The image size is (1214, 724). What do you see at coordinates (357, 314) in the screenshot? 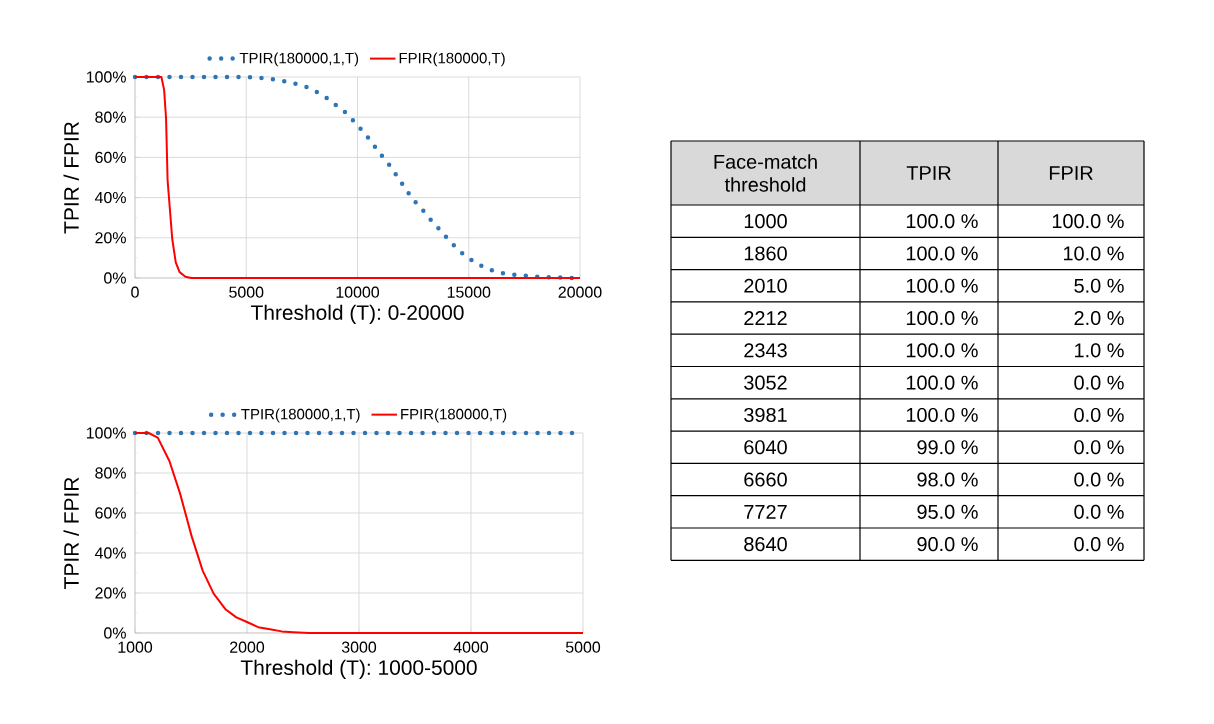
I see `x-axis-title: Threshold (T): 0-20000` at bounding box center [357, 314].